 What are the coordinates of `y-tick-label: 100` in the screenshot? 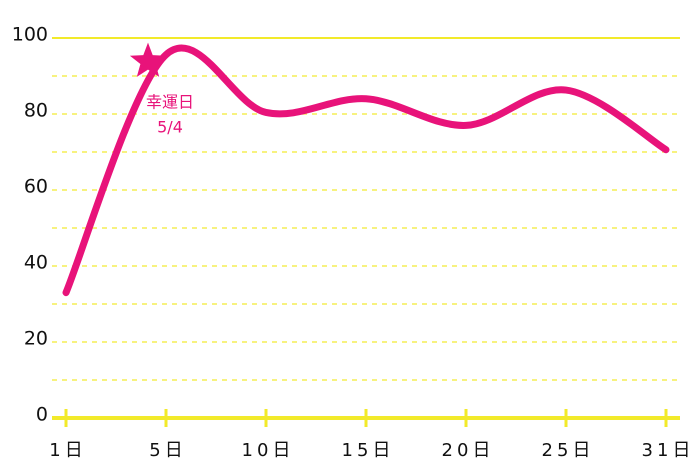 It's located at (30, 35).